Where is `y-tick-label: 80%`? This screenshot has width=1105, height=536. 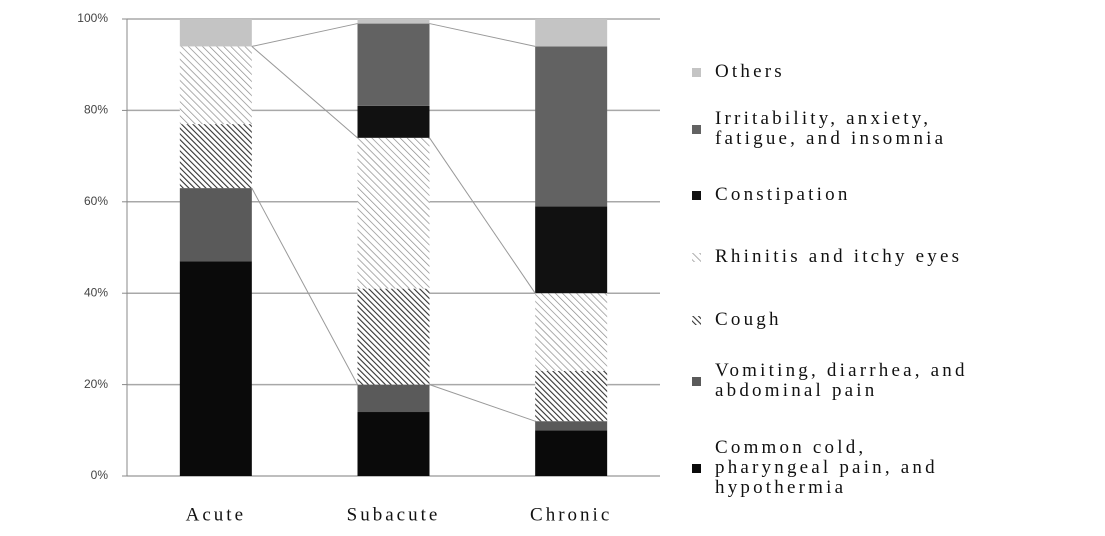
y-tick-label: 80% is located at coordinates (96, 110).